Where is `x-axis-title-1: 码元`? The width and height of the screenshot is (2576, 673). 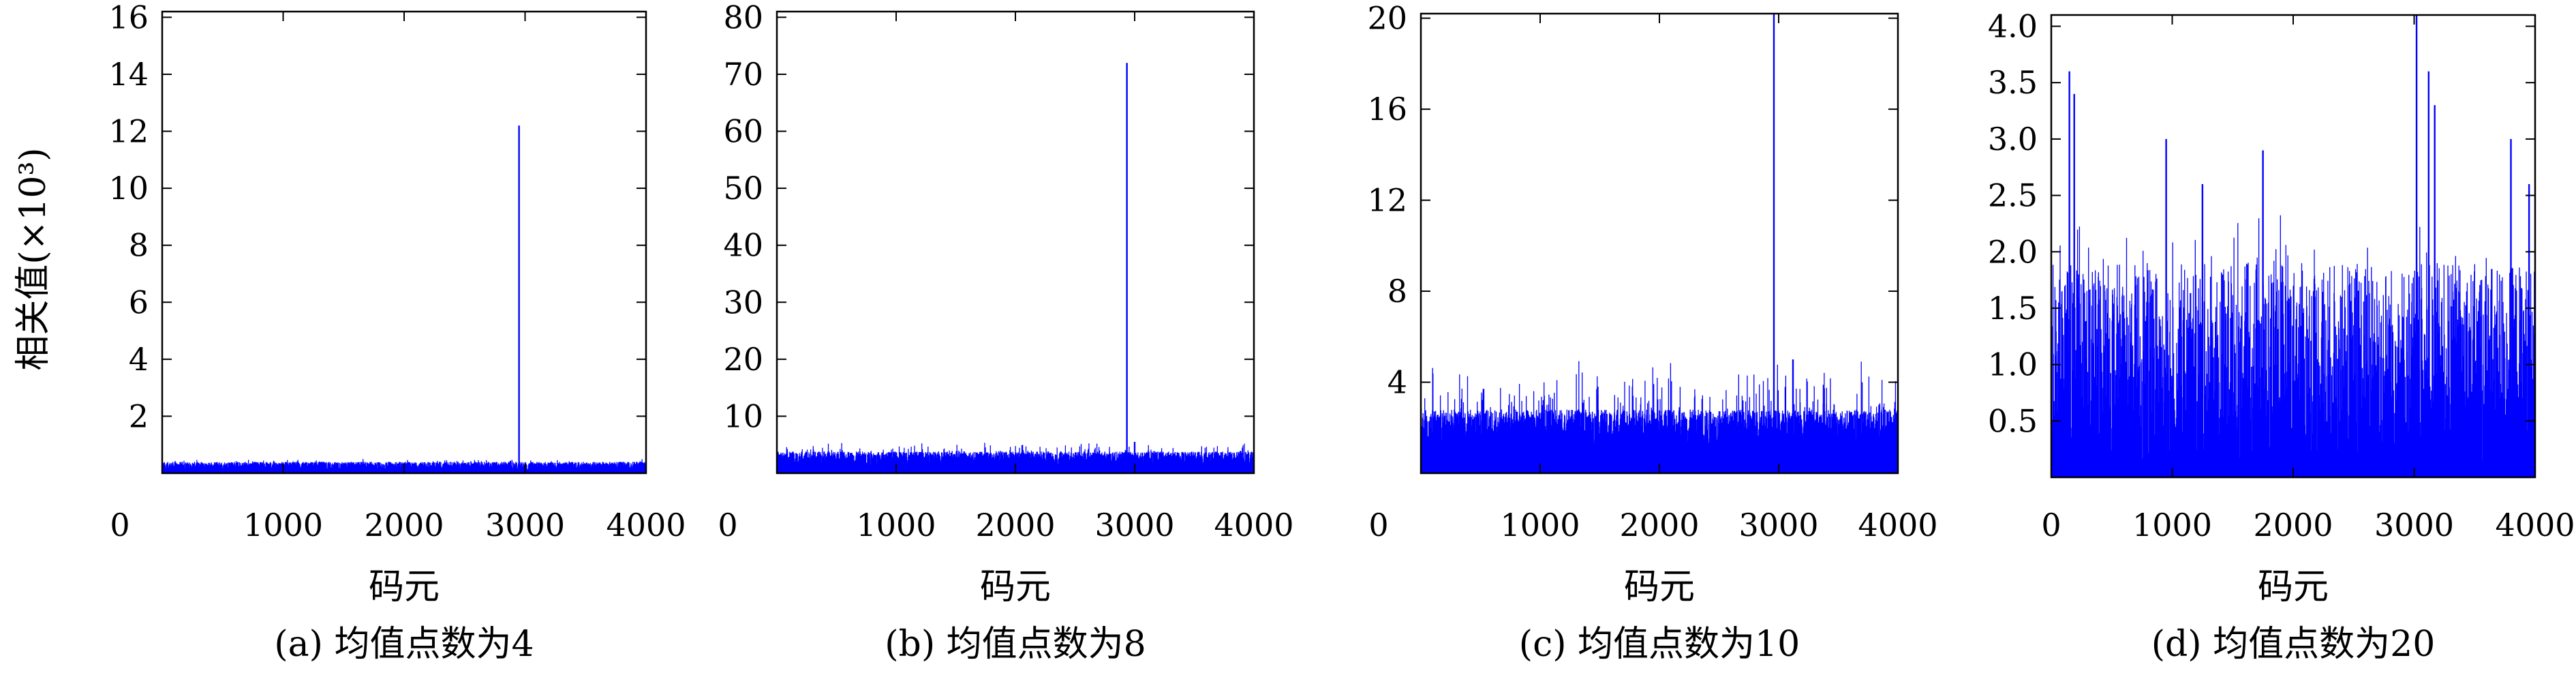 x-axis-title-1: 码元 is located at coordinates (404, 587).